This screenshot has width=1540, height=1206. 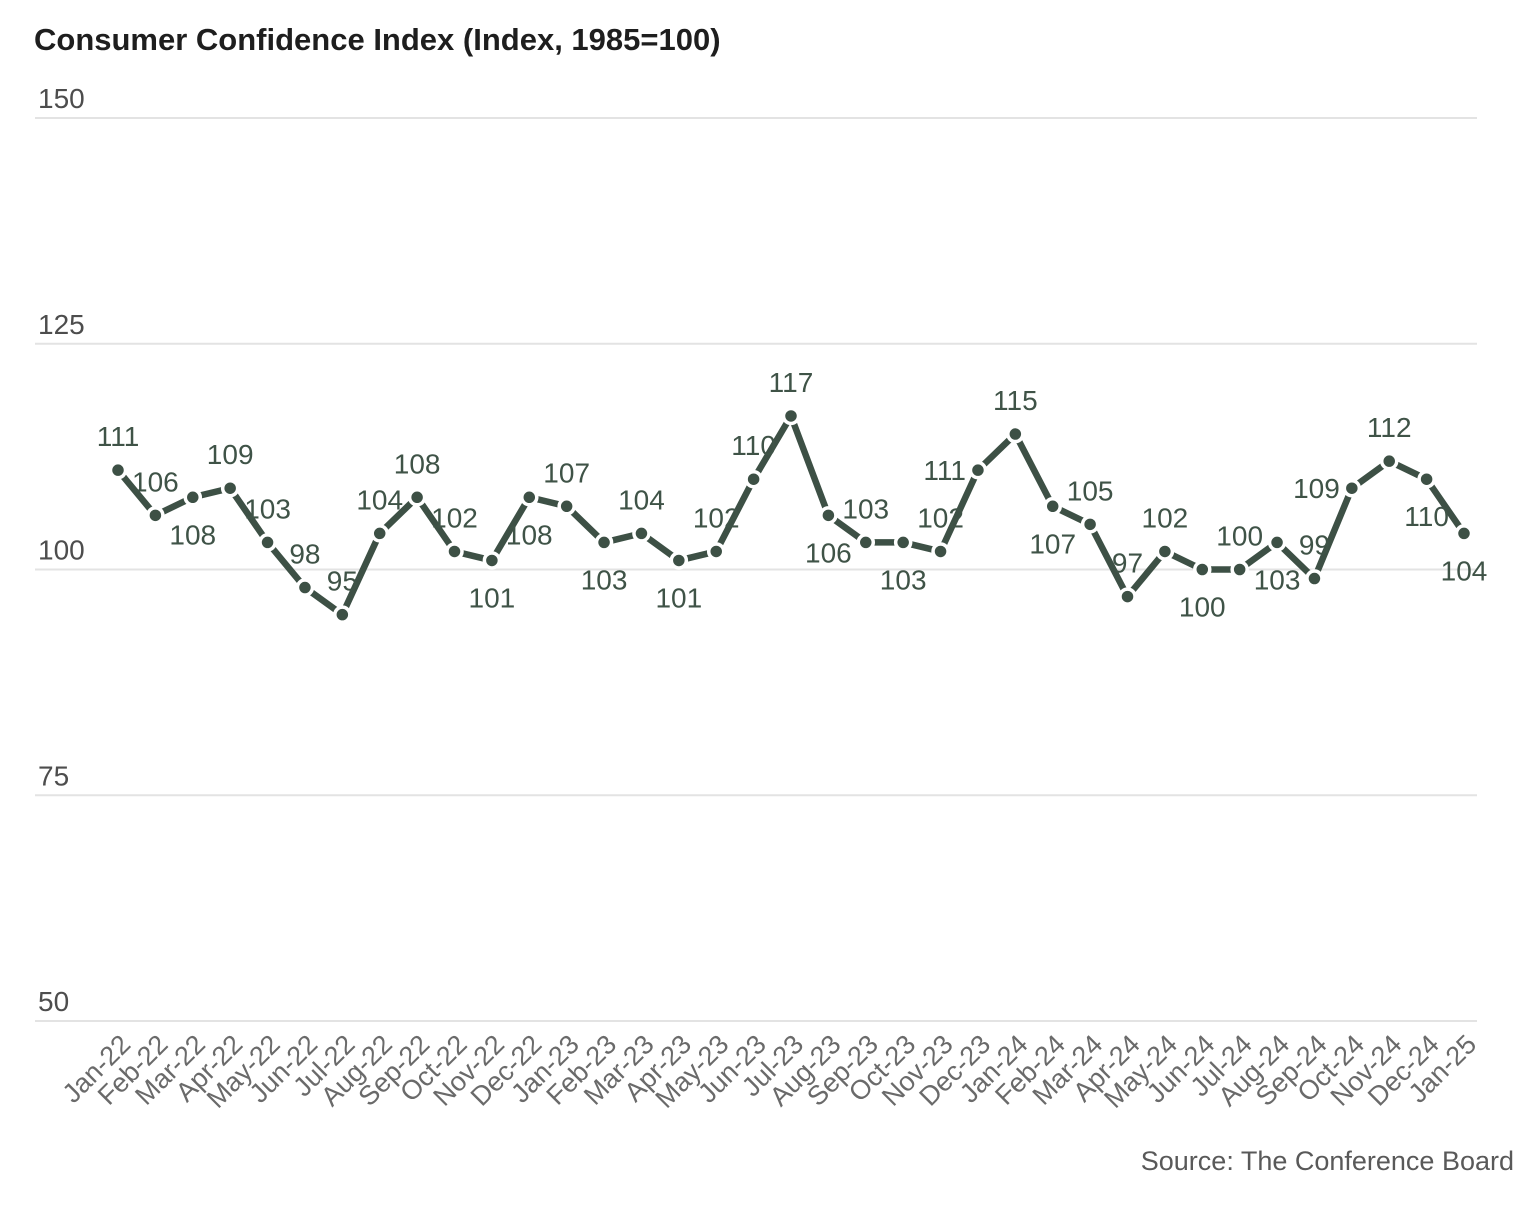 What do you see at coordinates (1314, 545) in the screenshot?
I see `data-point-label: 99` at bounding box center [1314, 545].